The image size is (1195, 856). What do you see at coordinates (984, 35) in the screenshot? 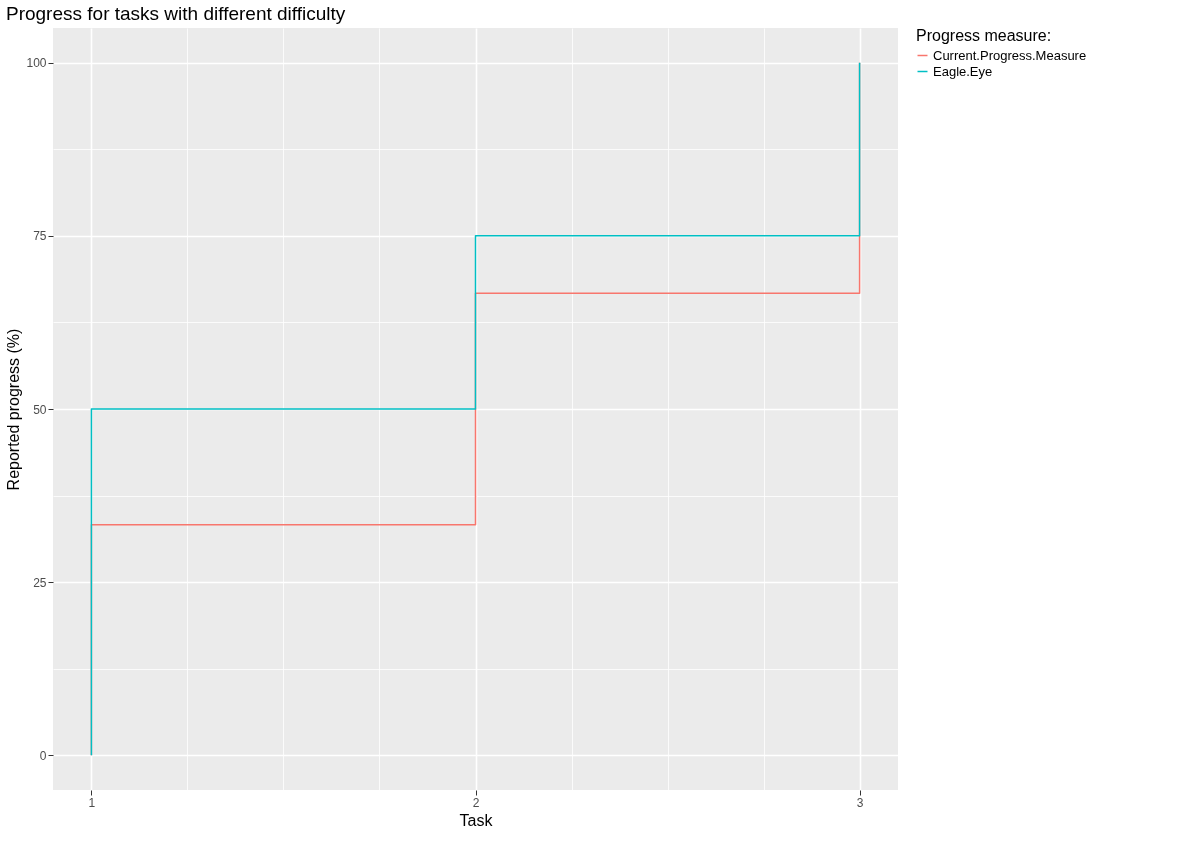
I see `legend-title: Progress measure:` at bounding box center [984, 35].